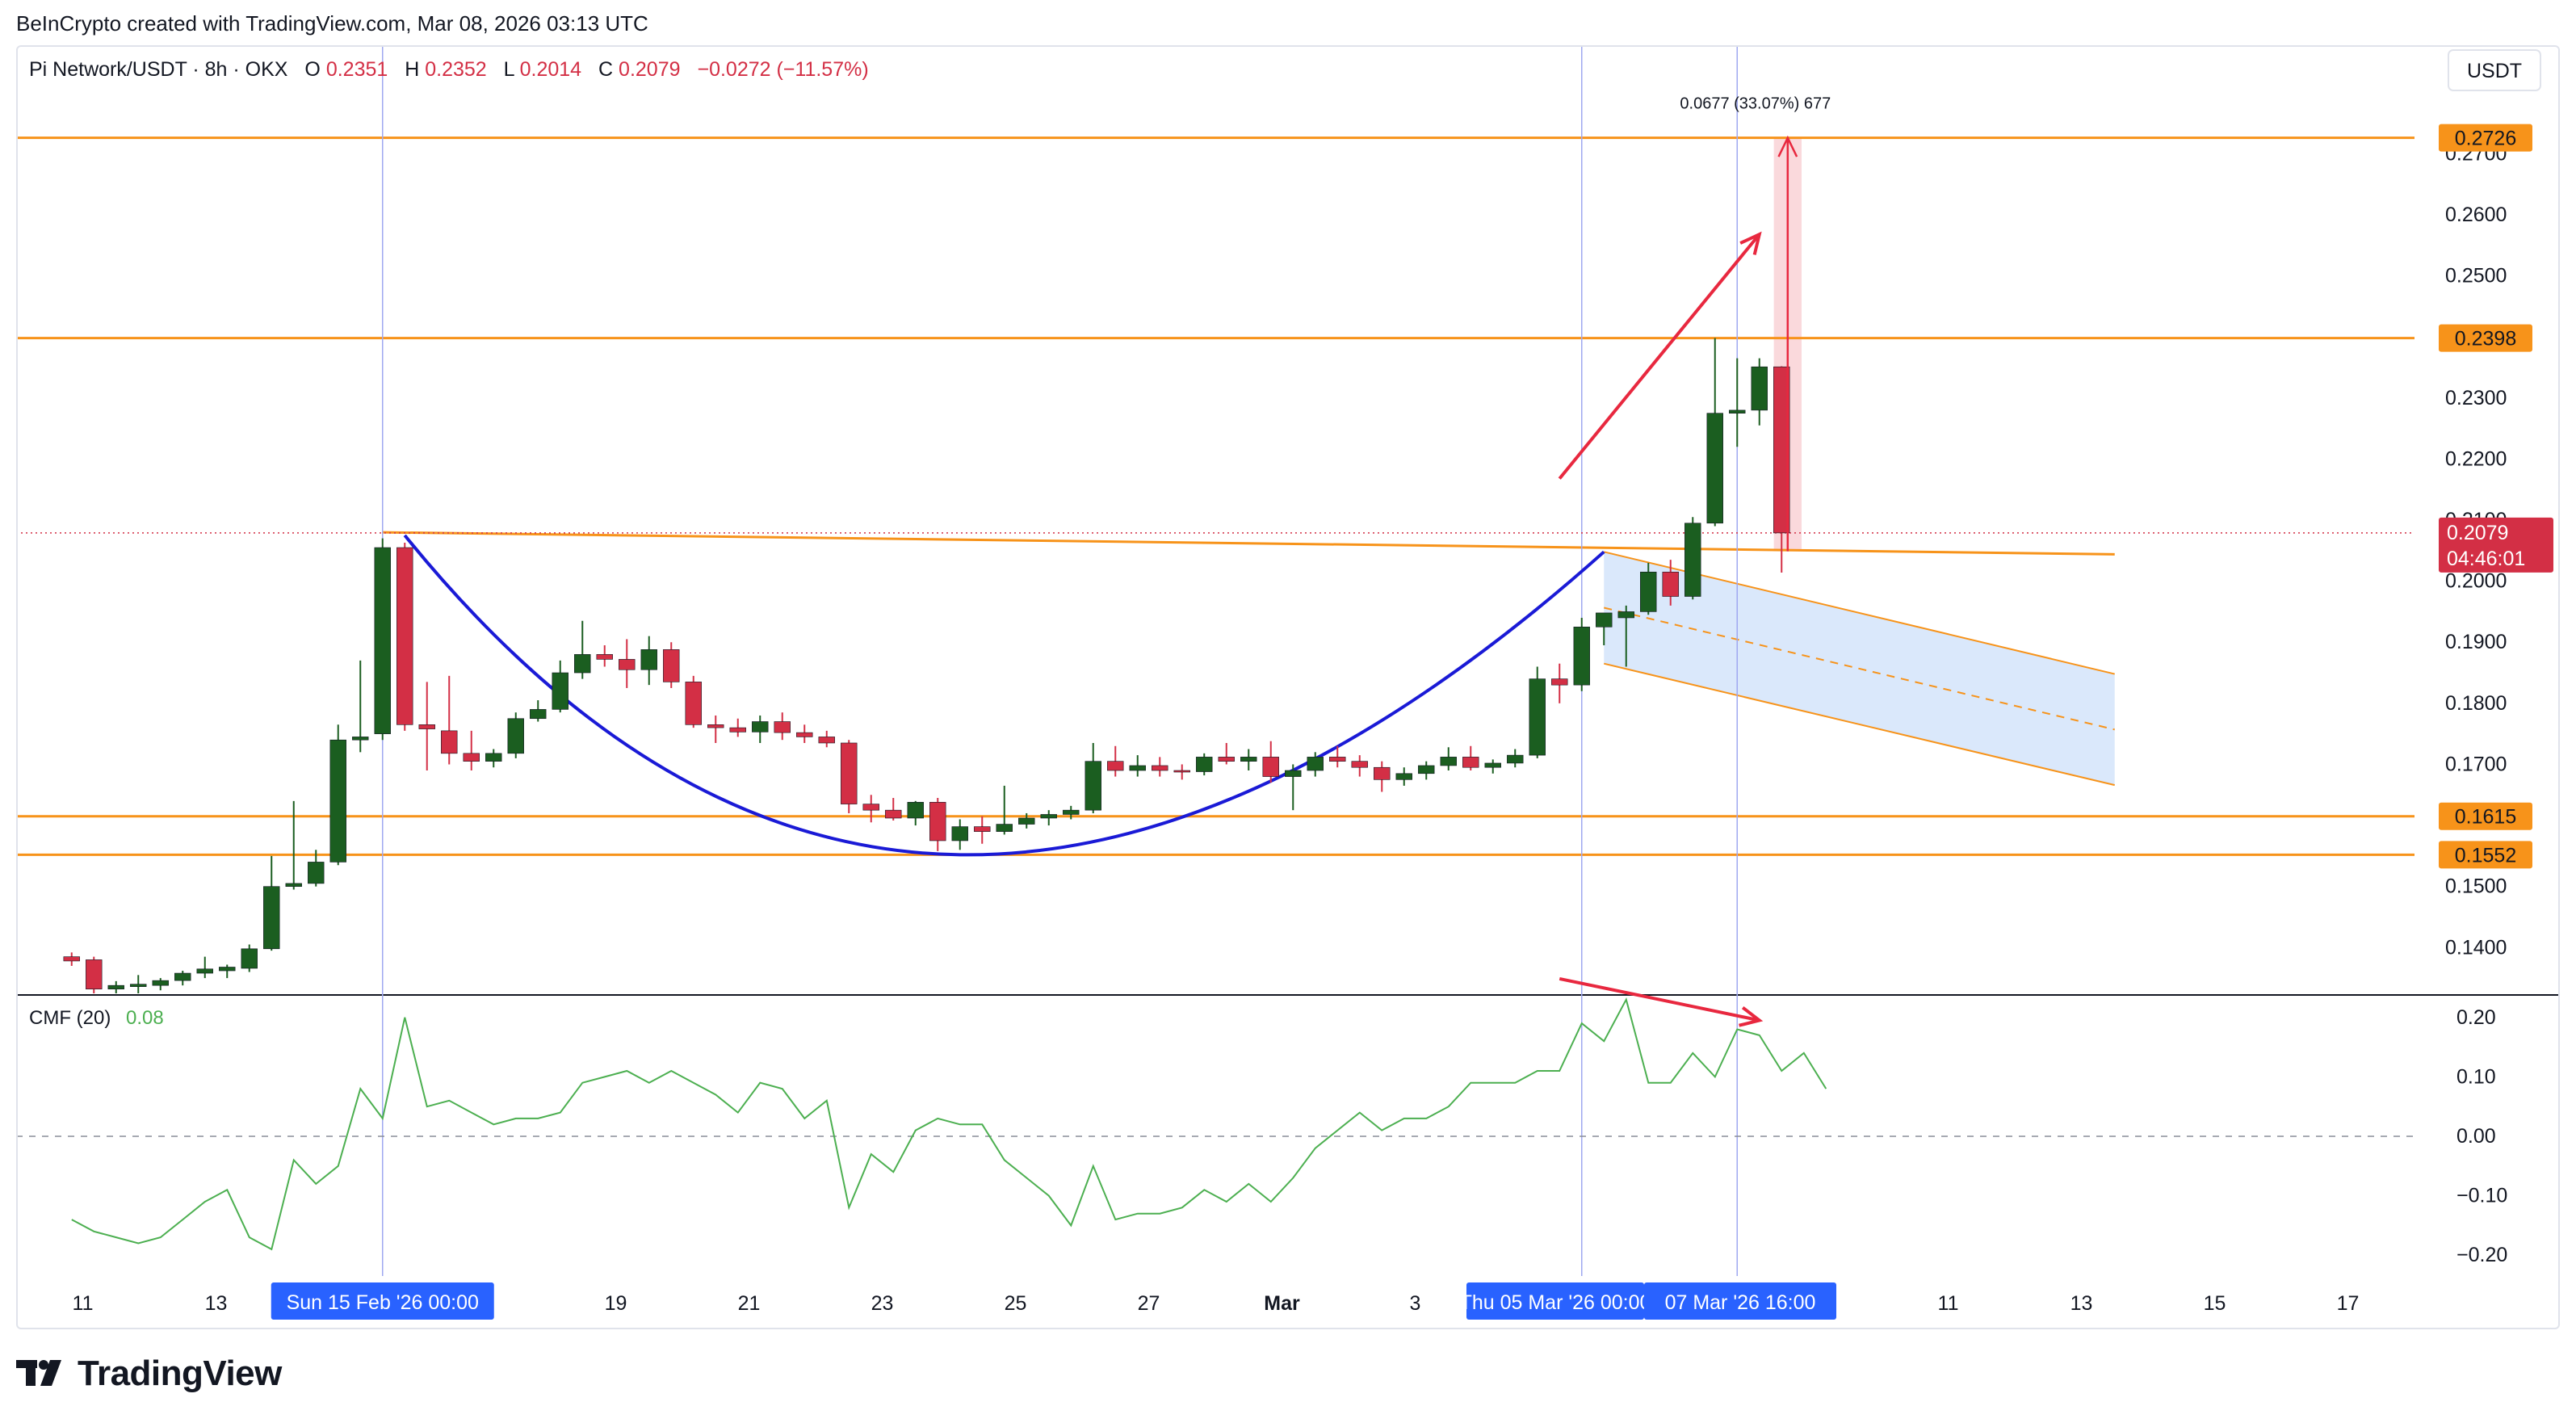 The image size is (2576, 1423). Describe the element at coordinates (312, 69) in the screenshot. I see `legend-open-label: O` at that location.